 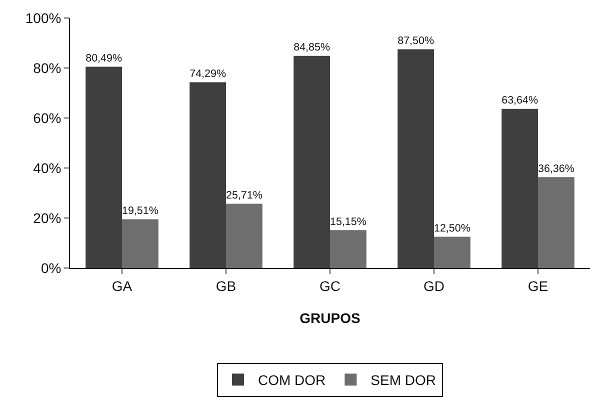 What do you see at coordinates (416, 40) in the screenshot?
I see `data-label: 87,50%` at bounding box center [416, 40].